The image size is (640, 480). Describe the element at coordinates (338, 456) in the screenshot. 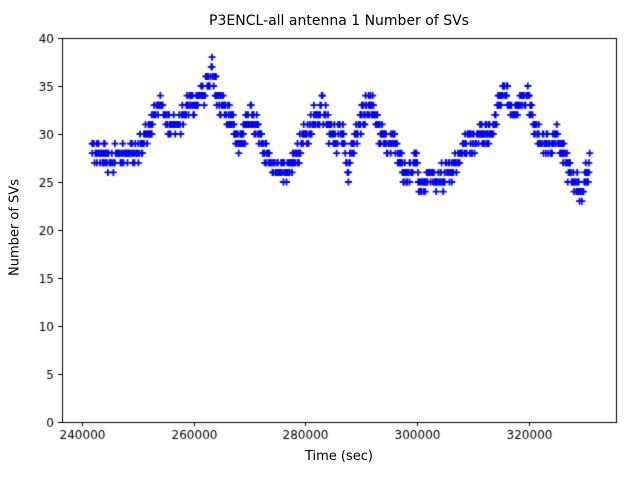

I see `x-axis-label: Time (sec)` at that location.